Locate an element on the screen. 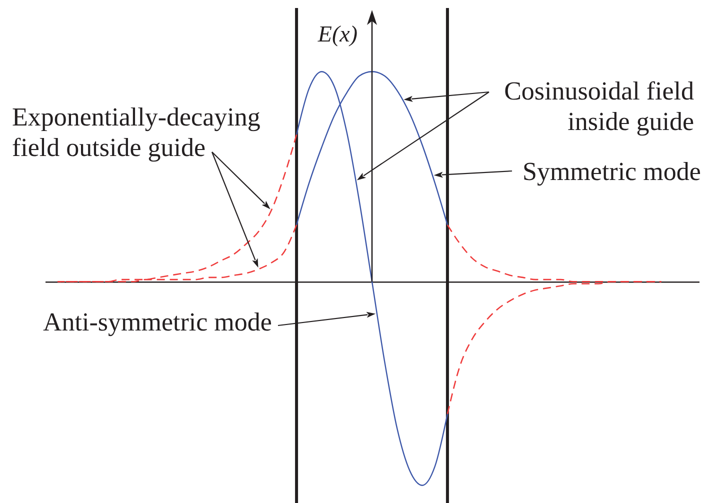 This screenshot has height=503, width=706. text: Symmetric mode is located at coordinates (611, 171).